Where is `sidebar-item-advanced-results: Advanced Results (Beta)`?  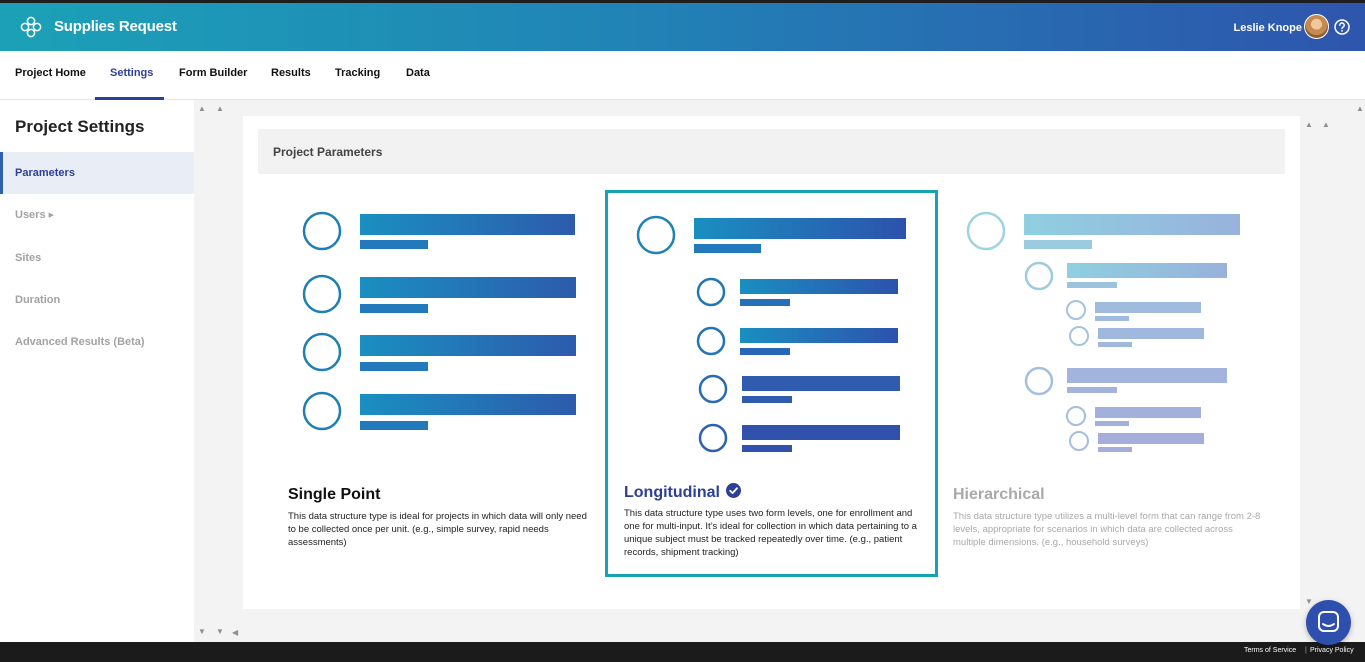
sidebar-item-advanced-results: Advanced Results (Beta) is located at coordinates (97, 342).